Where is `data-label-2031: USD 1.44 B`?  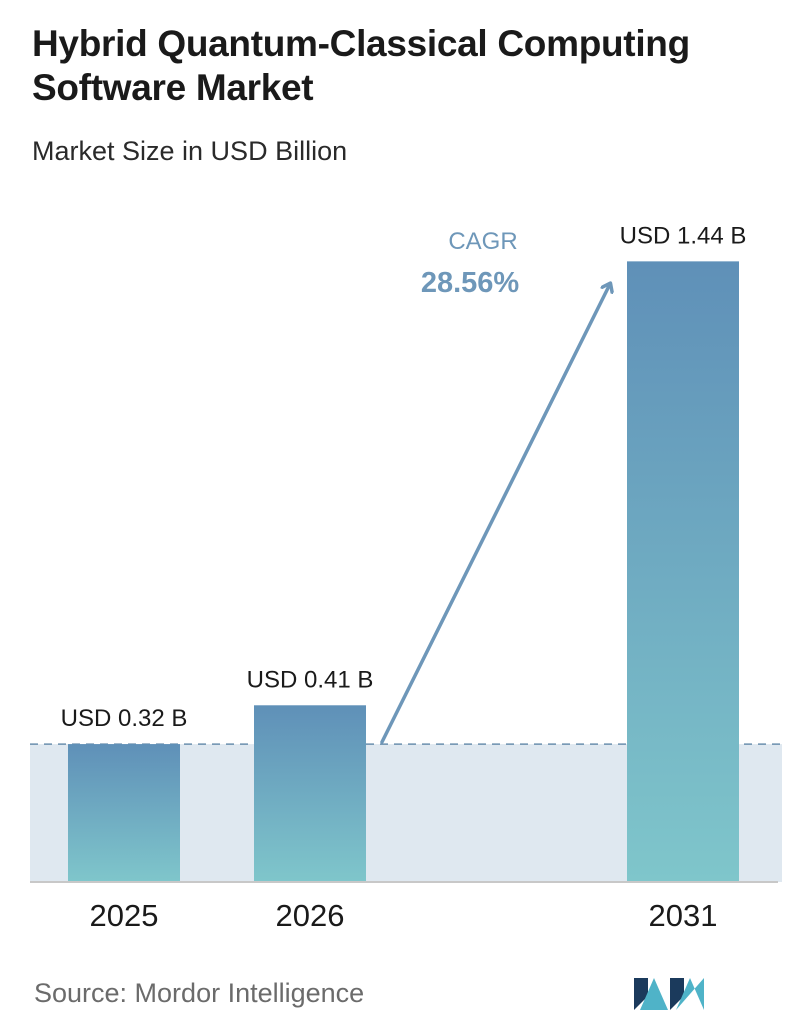 data-label-2031: USD 1.44 B is located at coordinates (683, 235).